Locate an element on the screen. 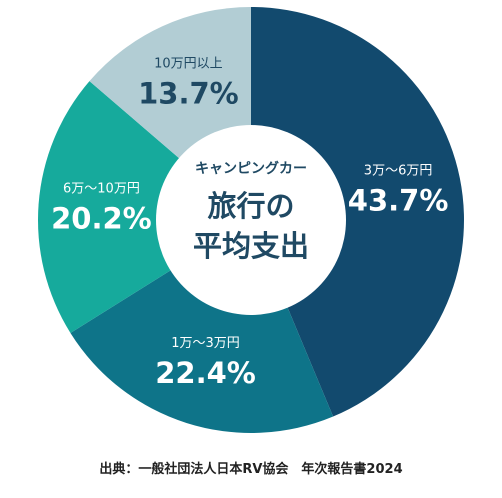 The height and width of the screenshot is (498, 502). slice-1-value-label: 43.7% is located at coordinates (398, 201).